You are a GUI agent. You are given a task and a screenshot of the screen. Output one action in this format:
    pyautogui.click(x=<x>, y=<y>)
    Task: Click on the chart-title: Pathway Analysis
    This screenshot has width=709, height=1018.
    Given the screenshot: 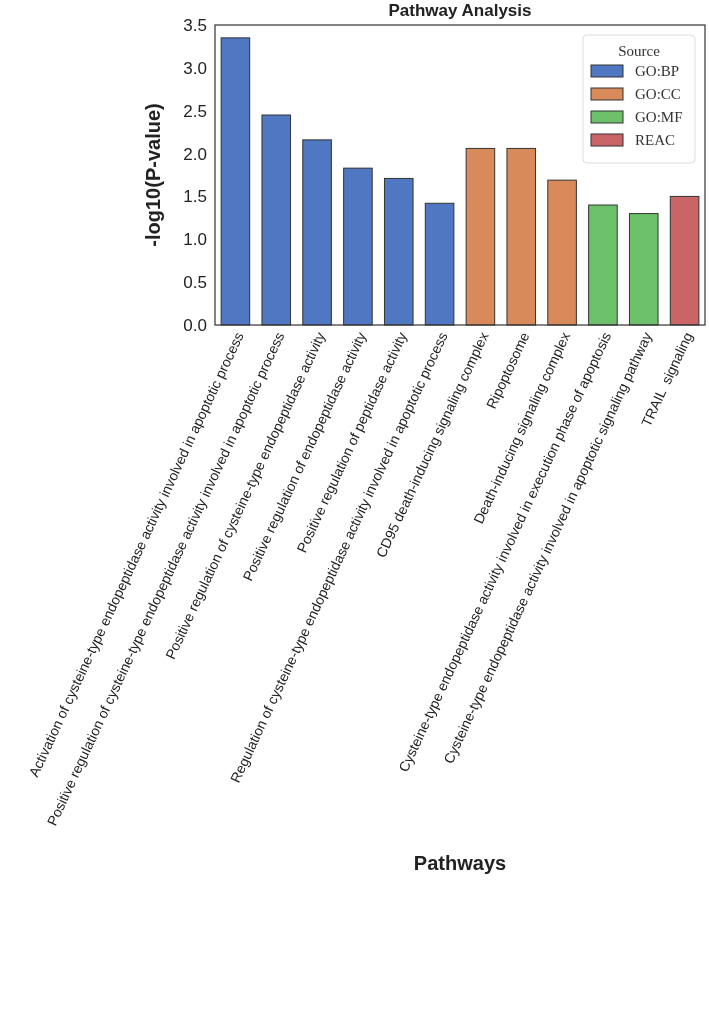 What is the action you would take?
    pyautogui.click(x=460, y=10)
    